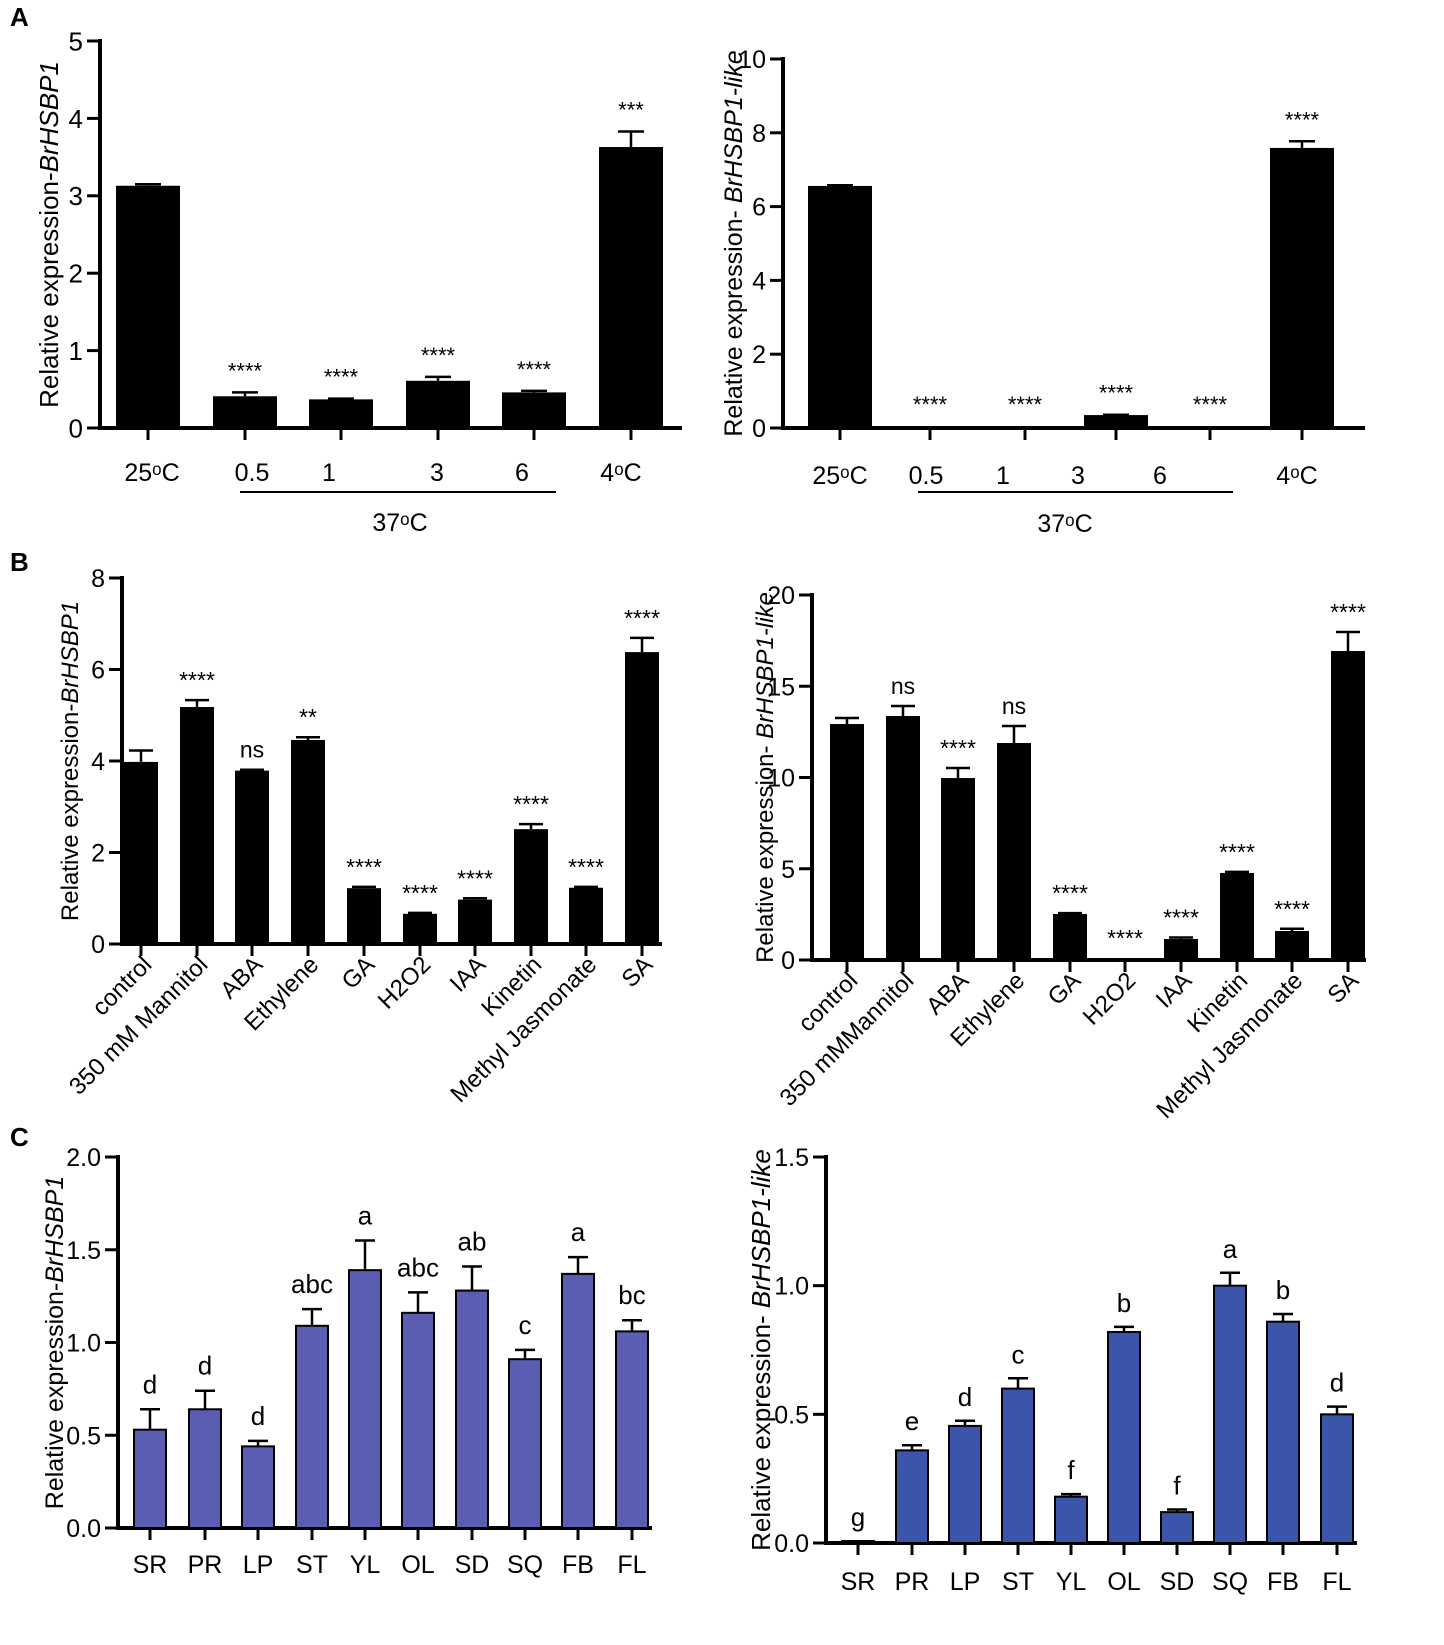 This screenshot has height=1645, width=1444. What do you see at coordinates (19, 1137) in the screenshot?
I see `panel-label-c: C` at bounding box center [19, 1137].